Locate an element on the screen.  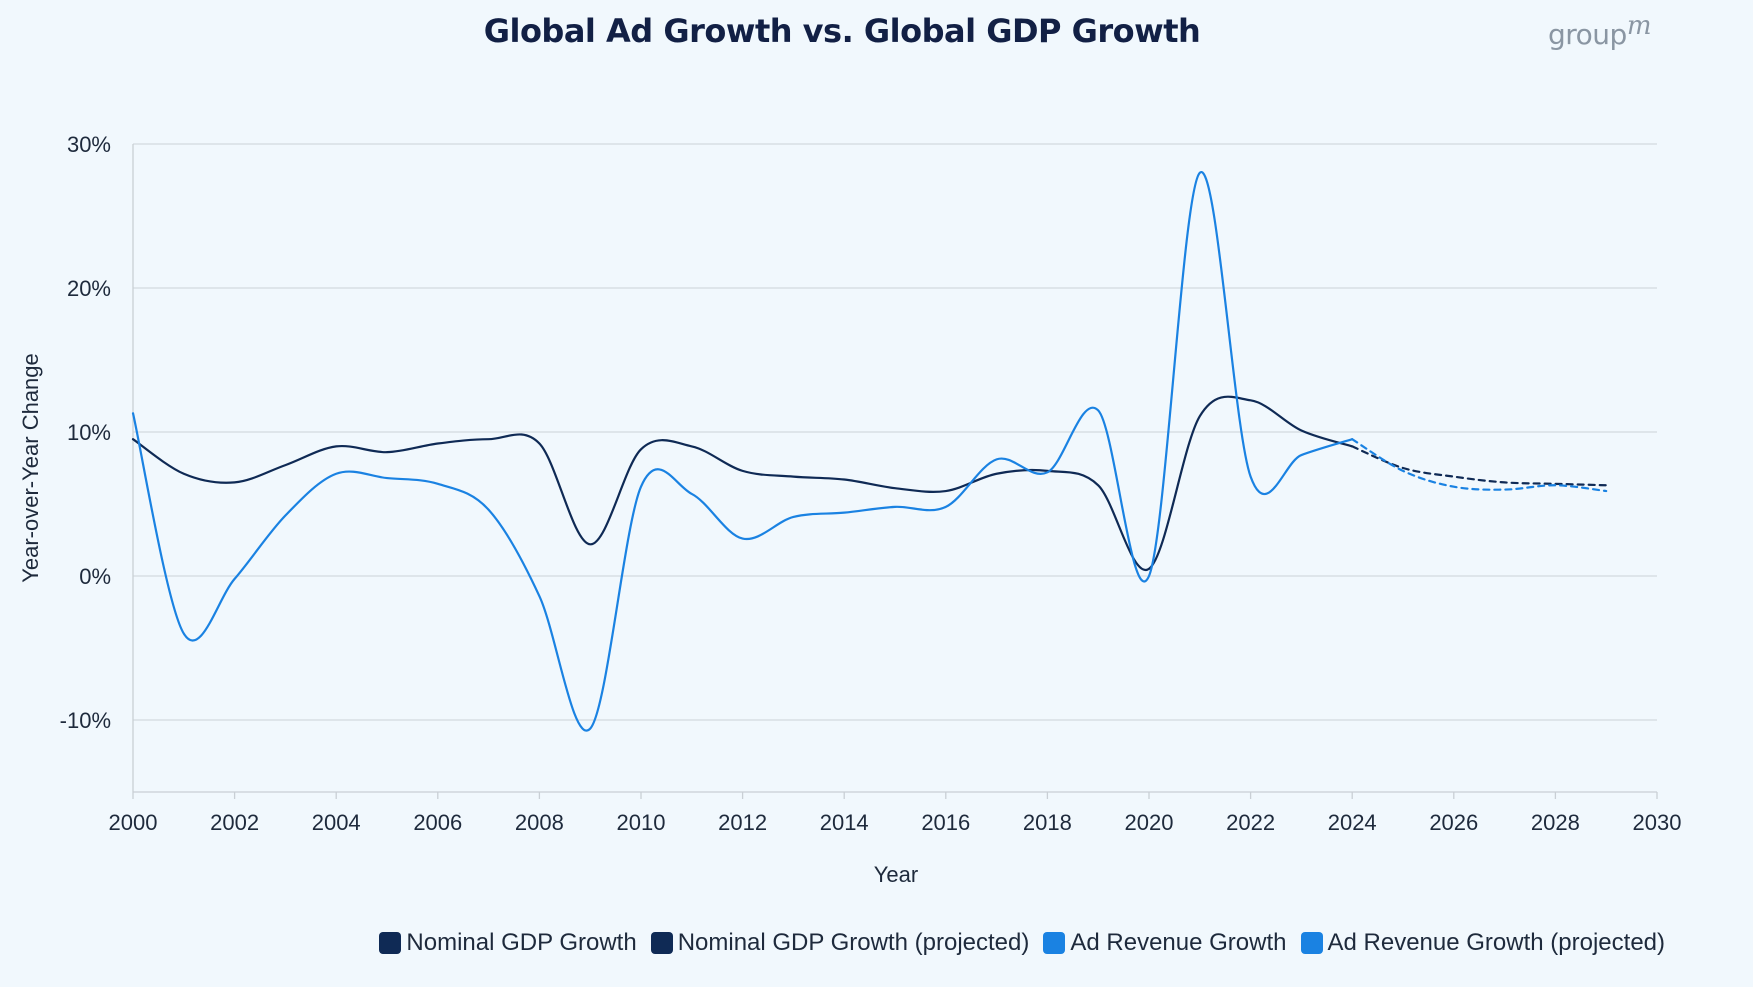
x-tick-label: 2002 is located at coordinates (234, 822).